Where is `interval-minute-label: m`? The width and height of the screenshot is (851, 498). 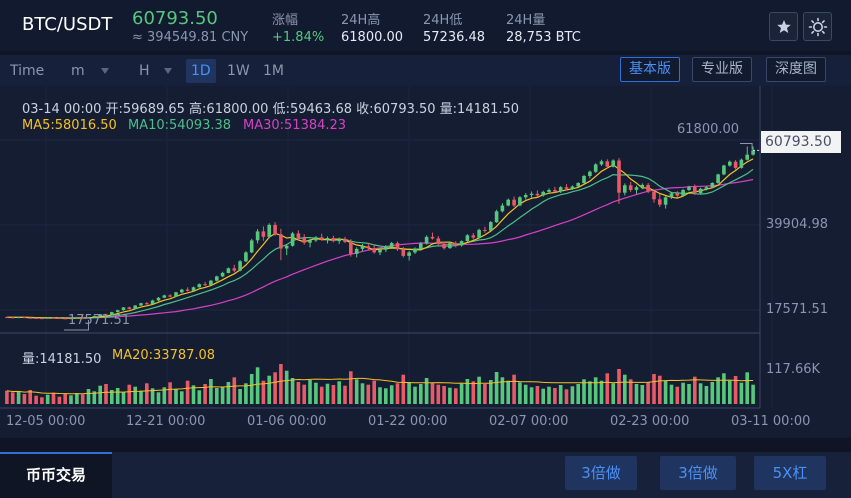 interval-minute-label: m is located at coordinates (78, 71).